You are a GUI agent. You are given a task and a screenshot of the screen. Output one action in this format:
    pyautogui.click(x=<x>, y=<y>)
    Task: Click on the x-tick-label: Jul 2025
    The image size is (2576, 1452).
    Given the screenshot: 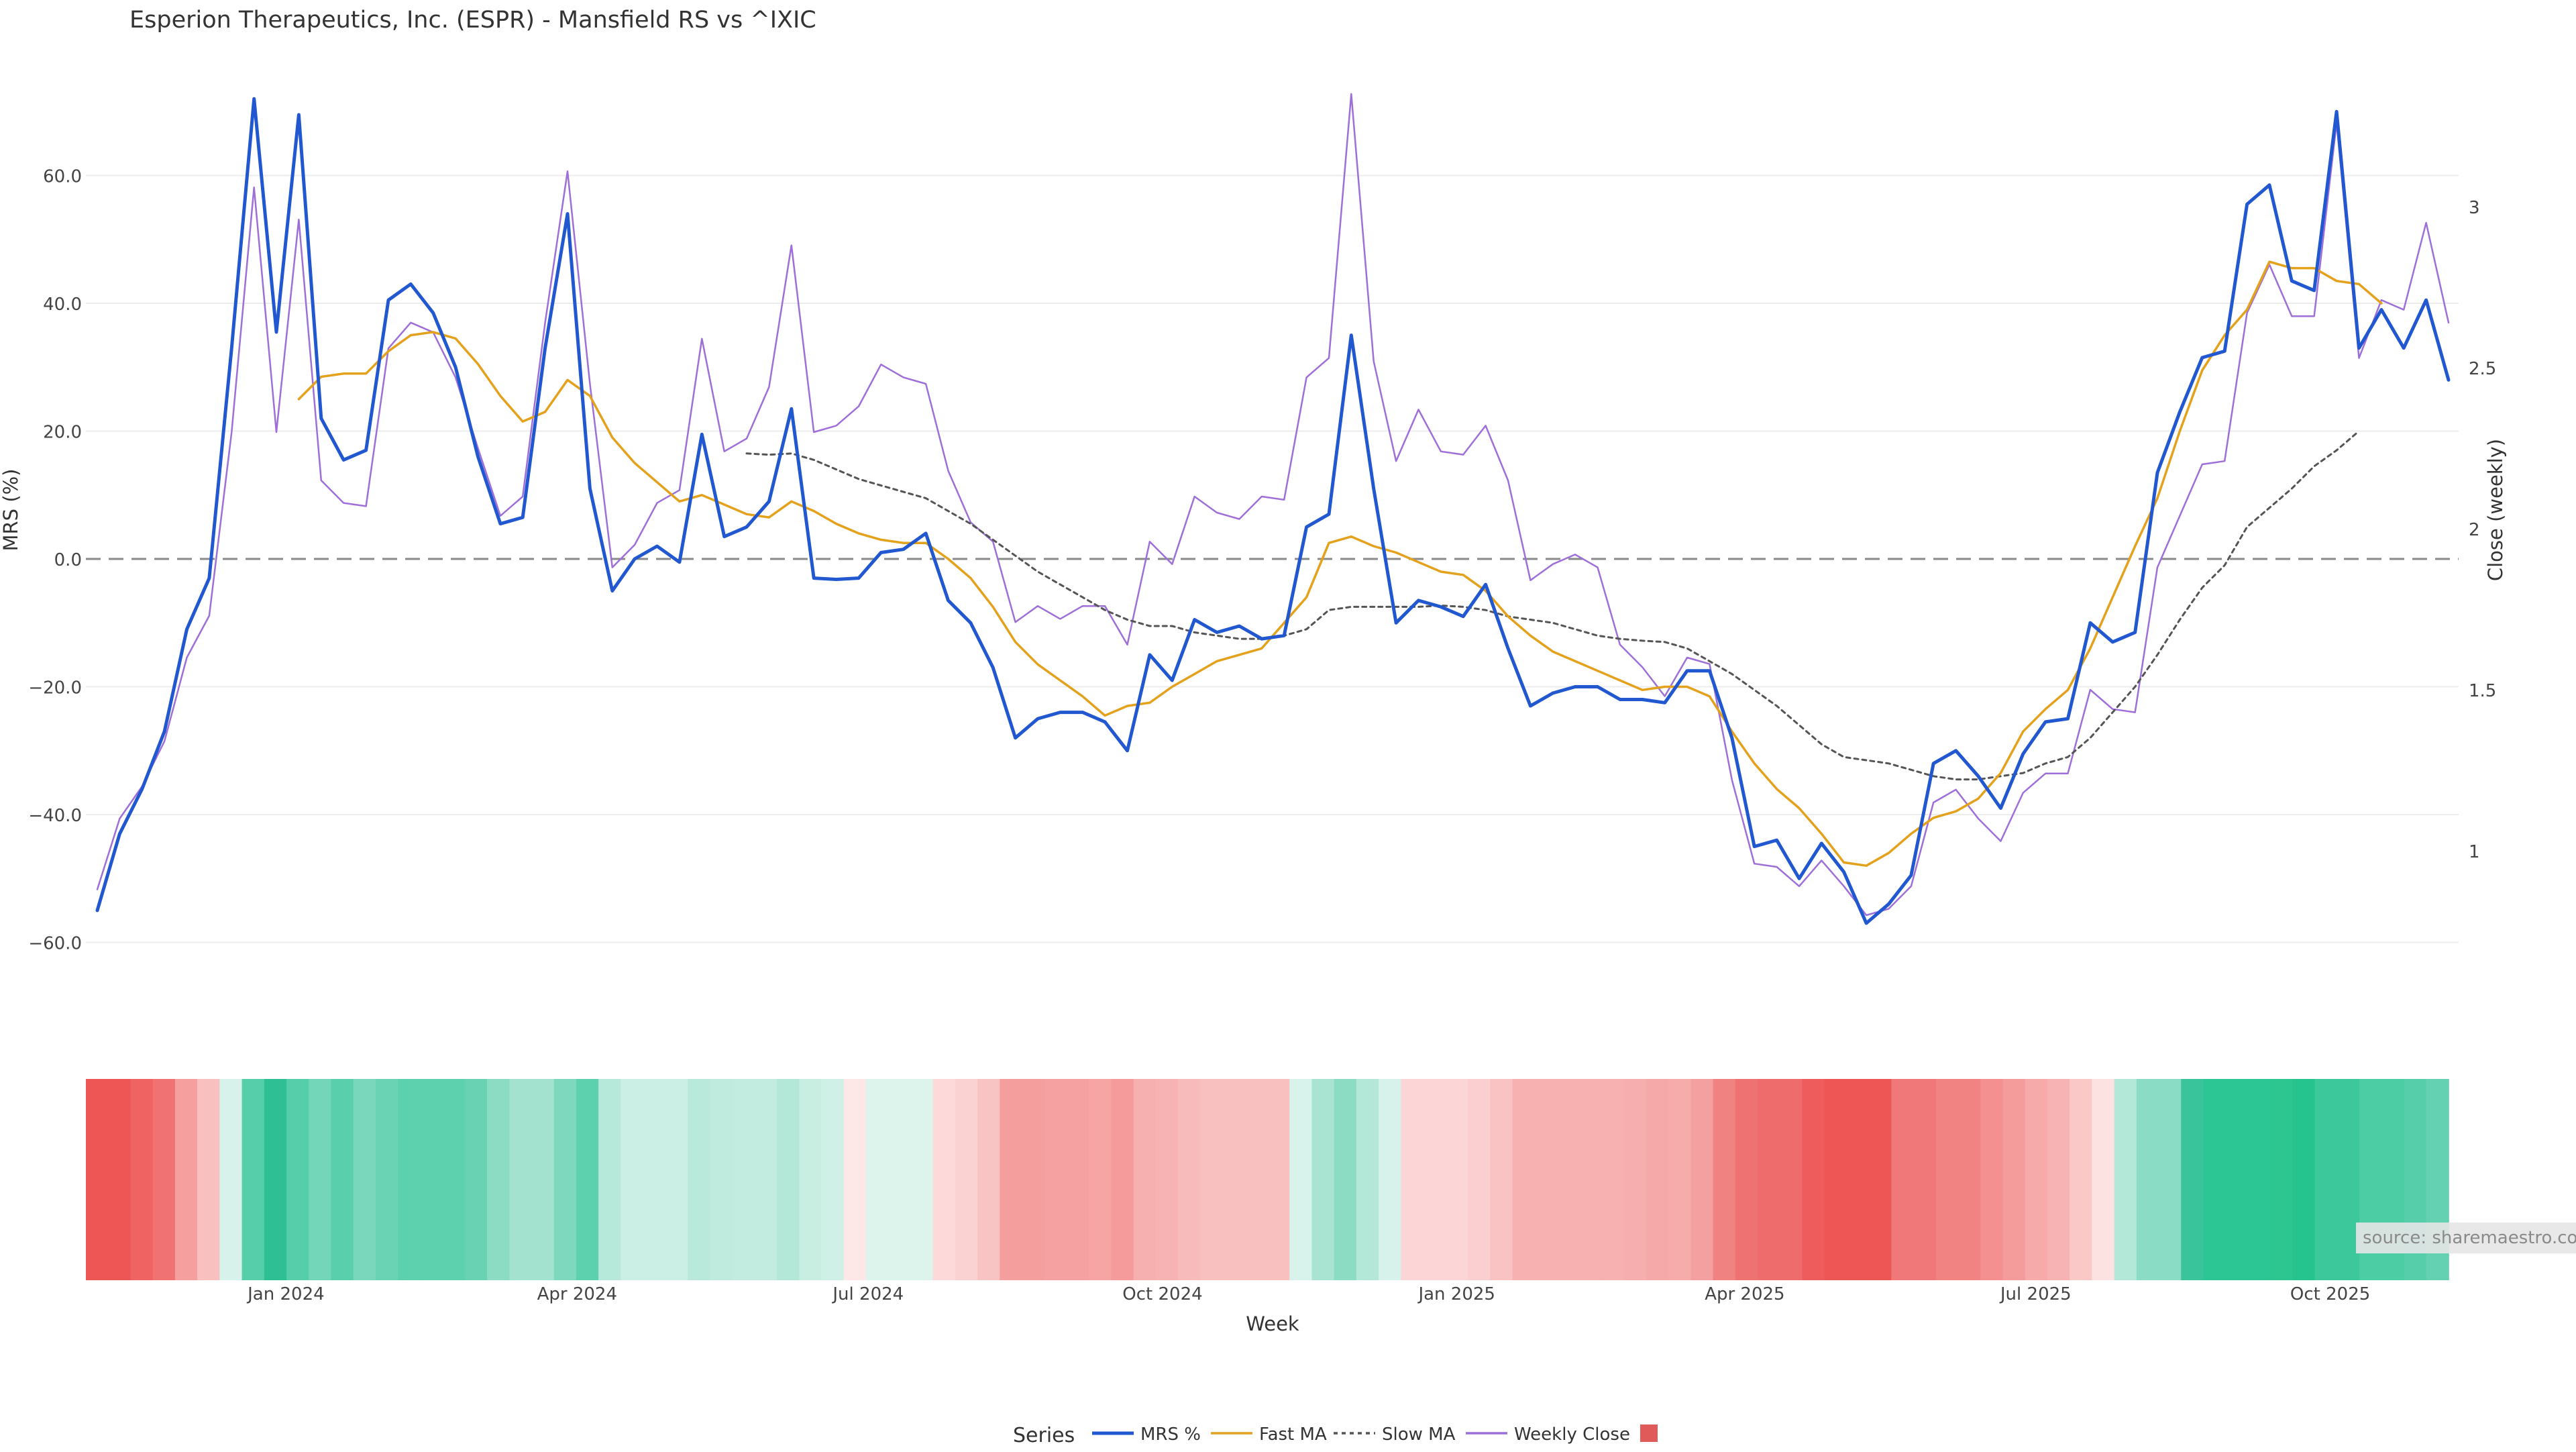 What is the action you would take?
    pyautogui.click(x=2035, y=1294)
    